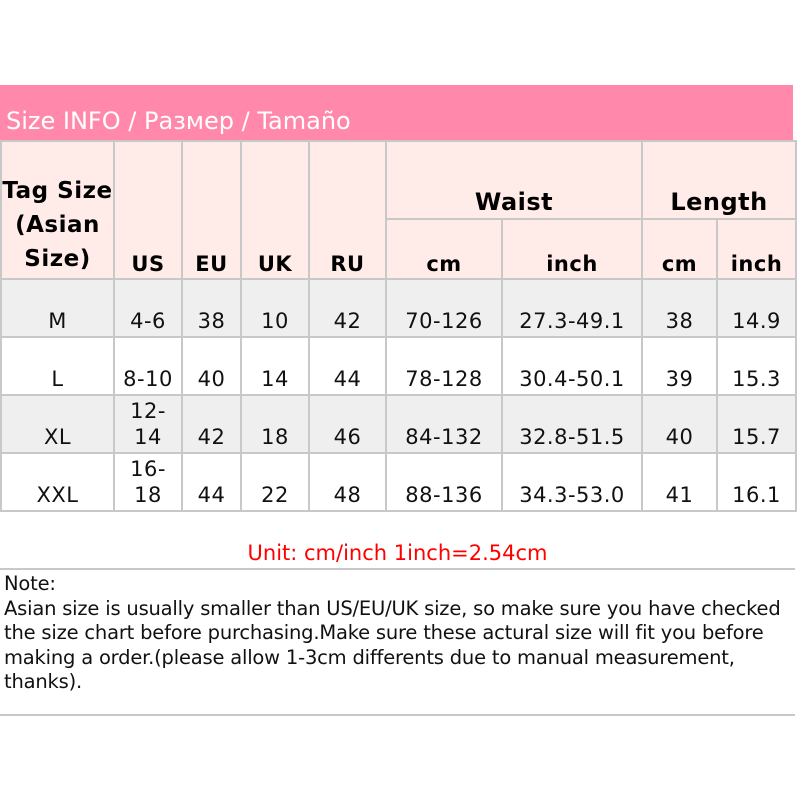 The width and height of the screenshot is (800, 800). What do you see at coordinates (444, 308) in the screenshot?
I see `cell-waist-cm: 70-126` at bounding box center [444, 308].